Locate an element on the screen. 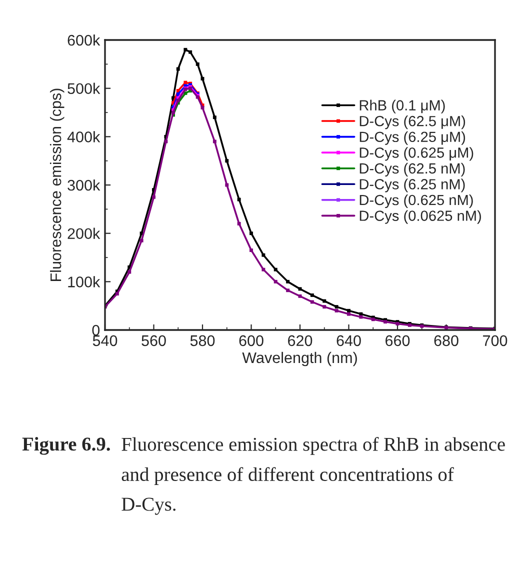  legend-label: RhB (0.1 μM) is located at coordinates (402, 107).